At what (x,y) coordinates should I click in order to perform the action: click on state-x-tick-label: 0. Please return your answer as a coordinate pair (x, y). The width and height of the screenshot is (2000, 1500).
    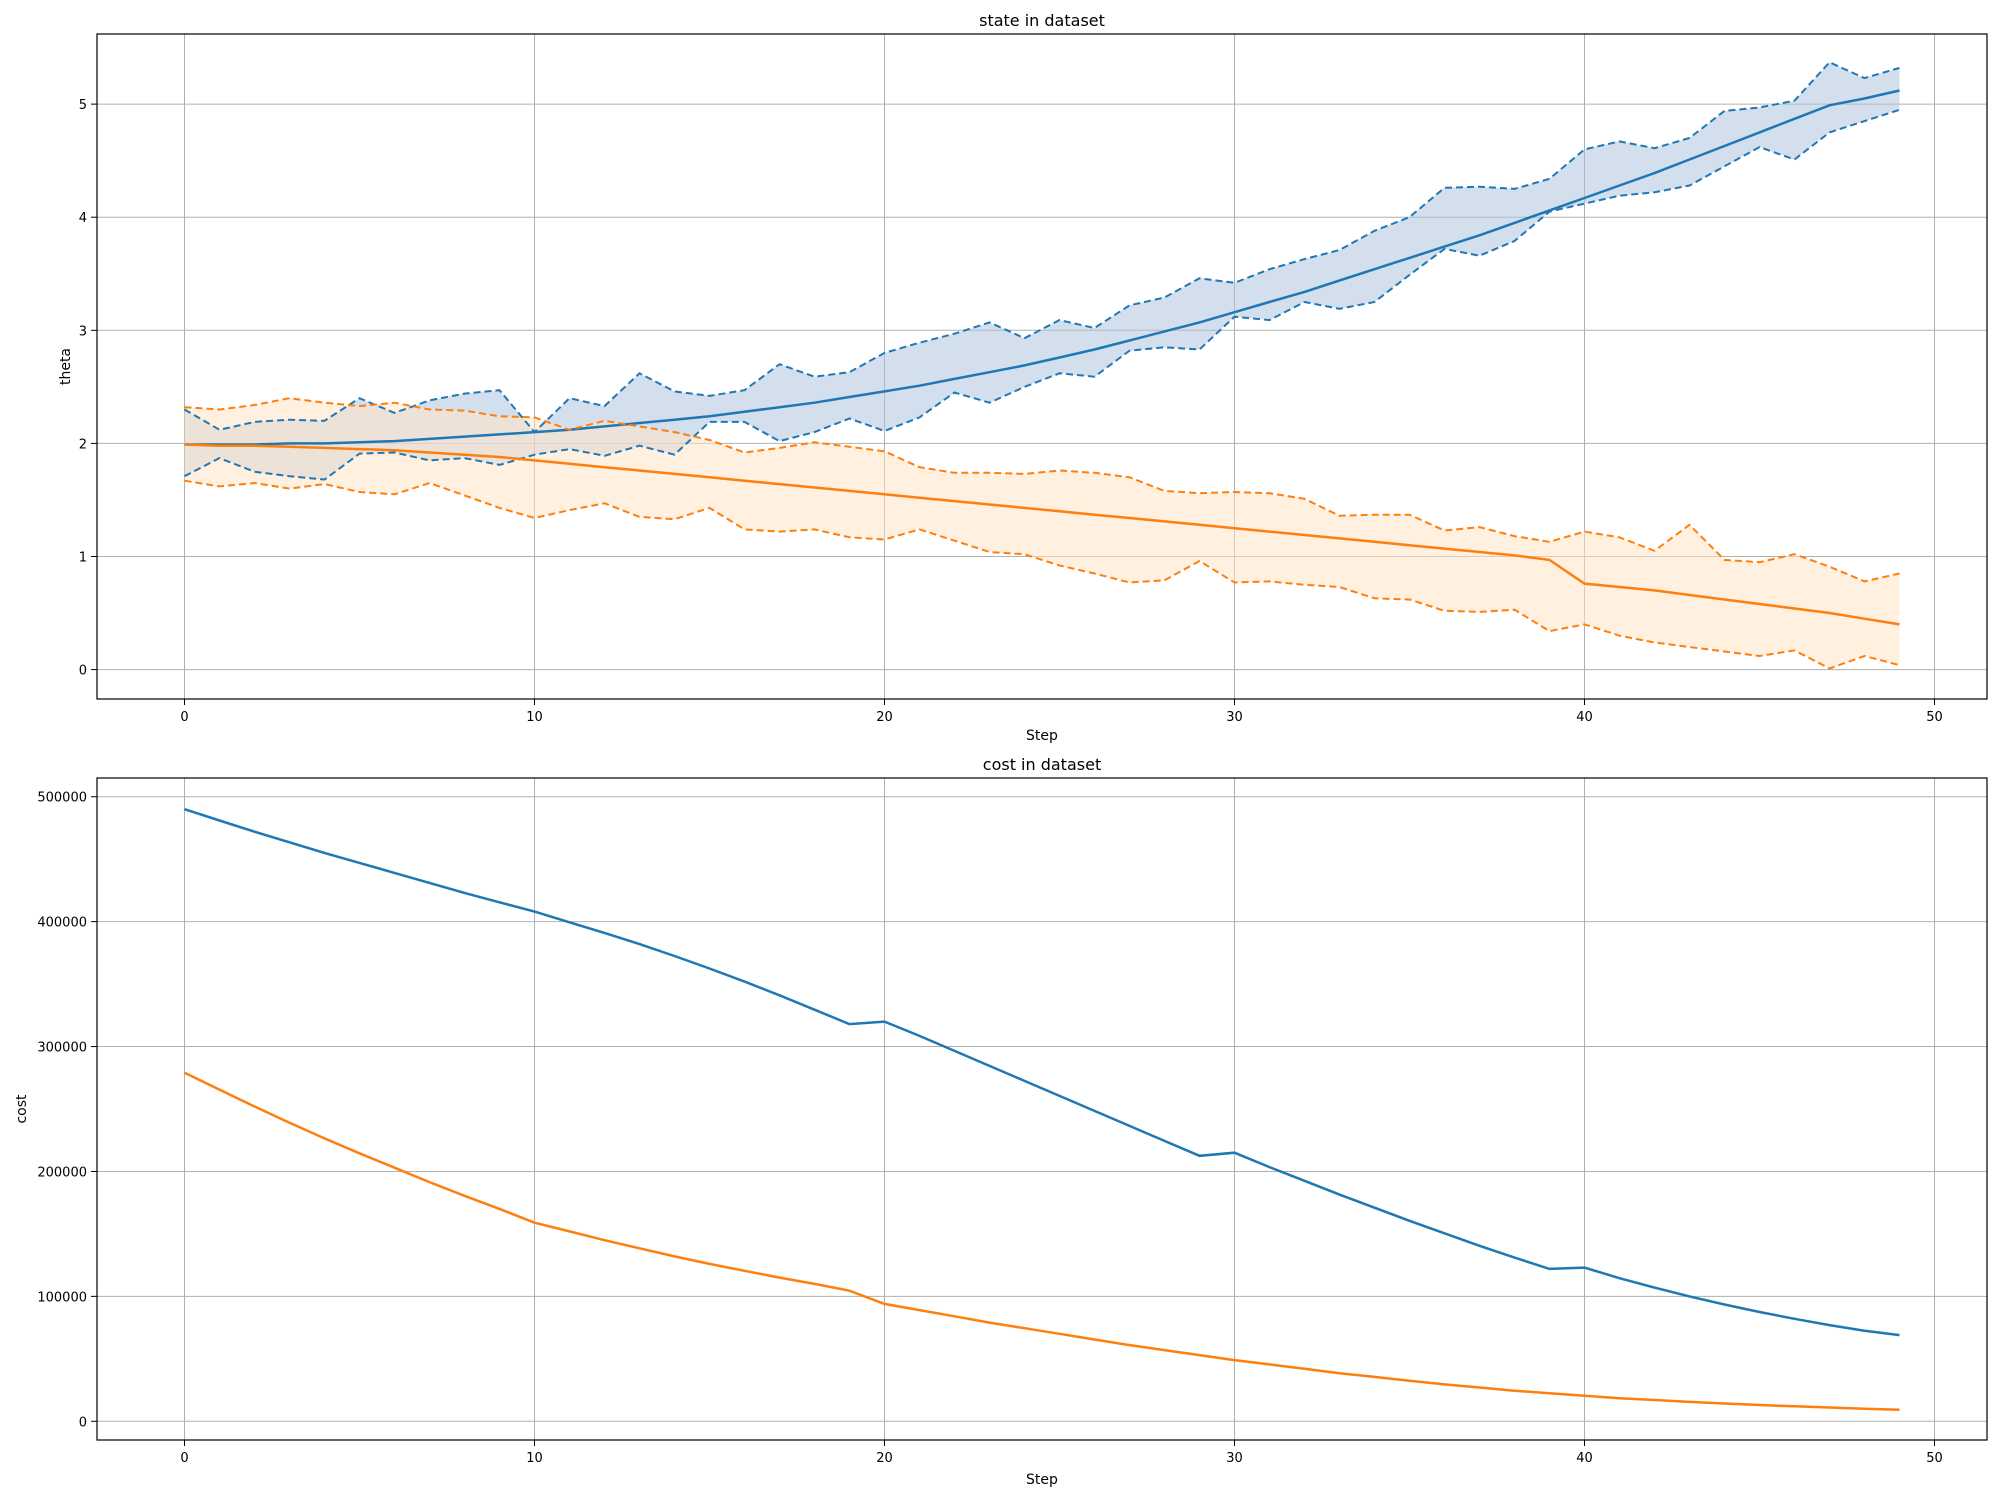
    Looking at the image, I should click on (184, 717).